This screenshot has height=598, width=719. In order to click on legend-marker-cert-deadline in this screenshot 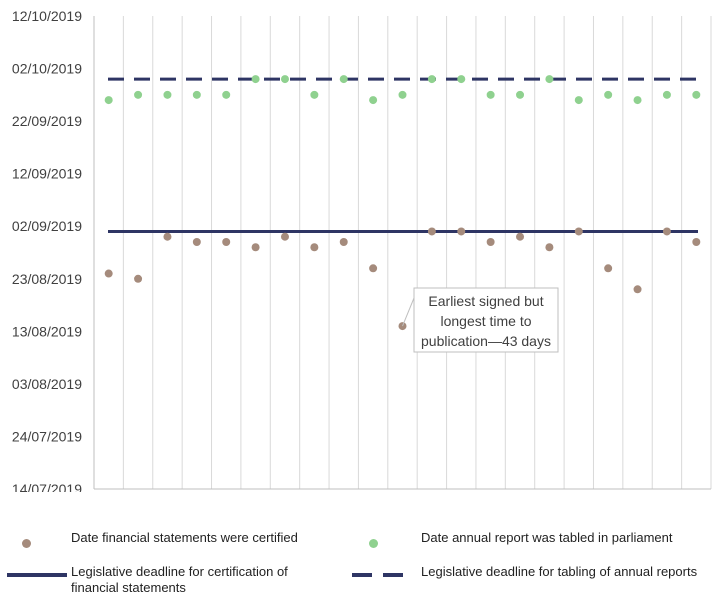, I will do `click(37, 575)`.